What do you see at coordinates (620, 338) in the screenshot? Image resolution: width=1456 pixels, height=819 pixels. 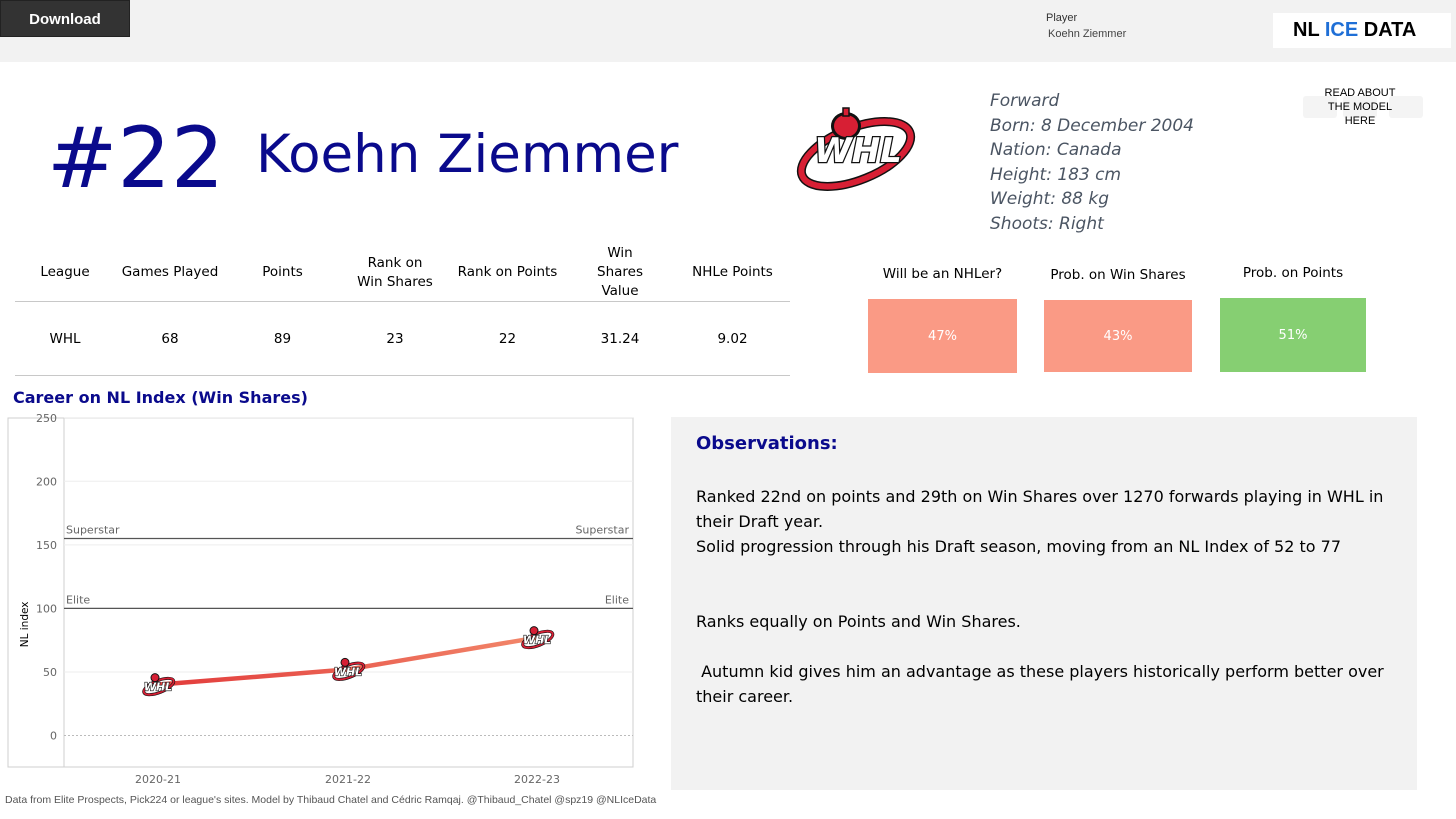 I see `cell-win-shares-value: 31.24` at bounding box center [620, 338].